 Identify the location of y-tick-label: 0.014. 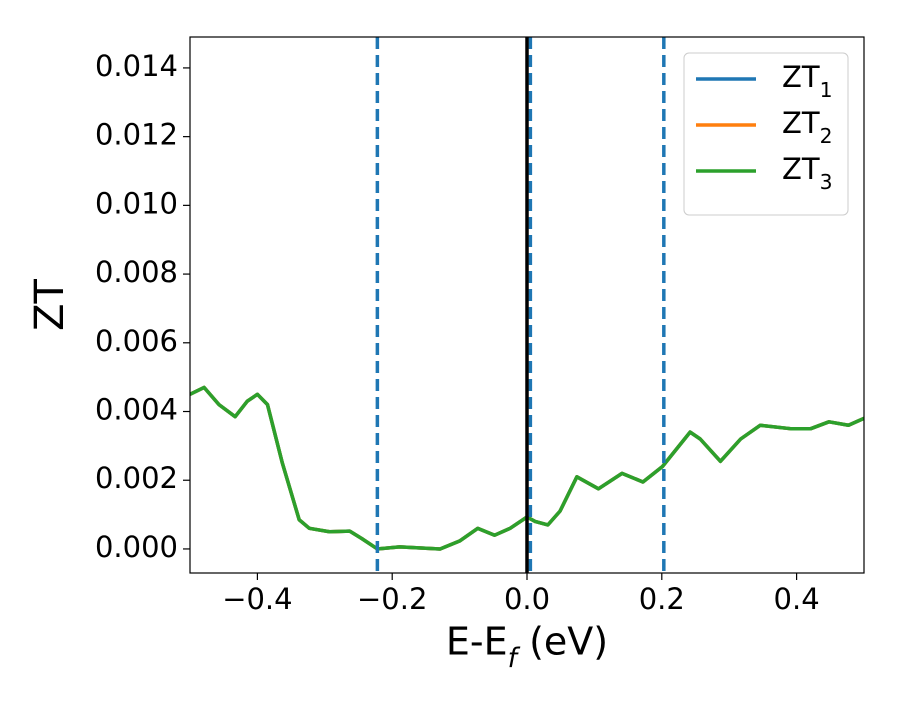
(136, 66).